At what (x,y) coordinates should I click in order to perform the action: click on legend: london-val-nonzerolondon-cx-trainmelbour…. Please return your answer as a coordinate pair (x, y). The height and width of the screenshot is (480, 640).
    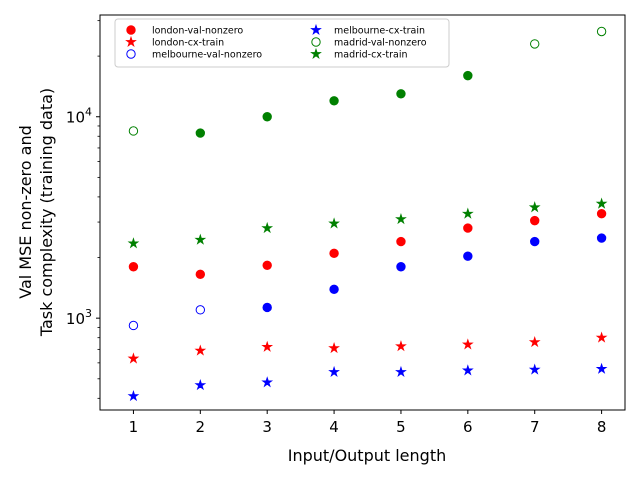
    Looking at the image, I should click on (282, 43).